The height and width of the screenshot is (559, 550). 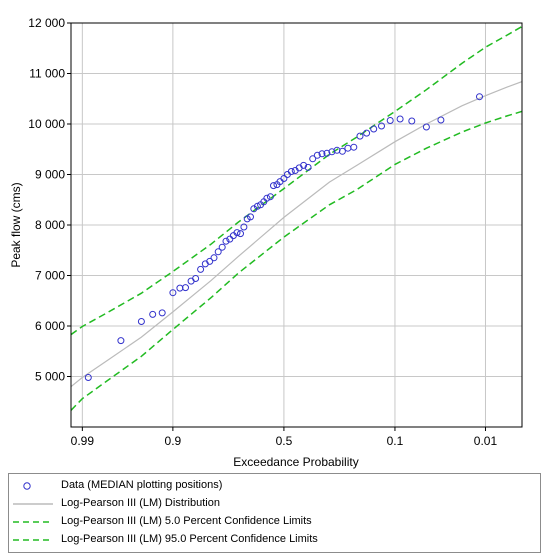 I want to click on legend-item-distribution: Log-Pearson III (LM) Distribution, so click(x=274, y=504).